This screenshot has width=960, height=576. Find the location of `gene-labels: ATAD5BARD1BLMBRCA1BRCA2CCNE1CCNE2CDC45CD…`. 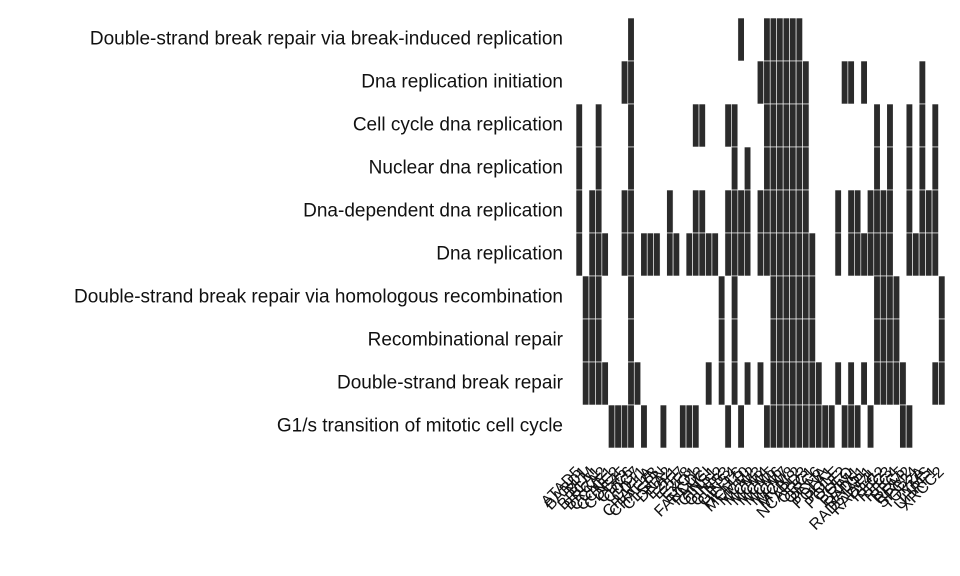

gene-labels: ATAD5BARD1BLMBRCA1BRCA2CCNE1CCNE2CDC45CD… is located at coordinates (742, 499).